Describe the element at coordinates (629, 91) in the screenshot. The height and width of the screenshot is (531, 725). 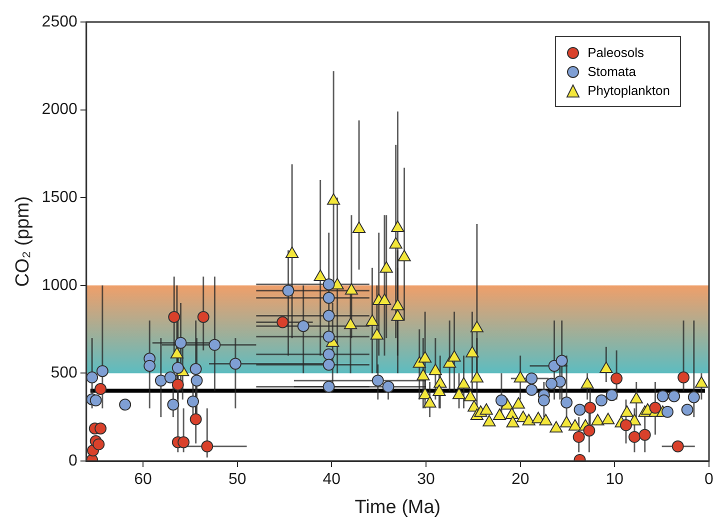
I see `legend-label: Phytoplankton` at that location.